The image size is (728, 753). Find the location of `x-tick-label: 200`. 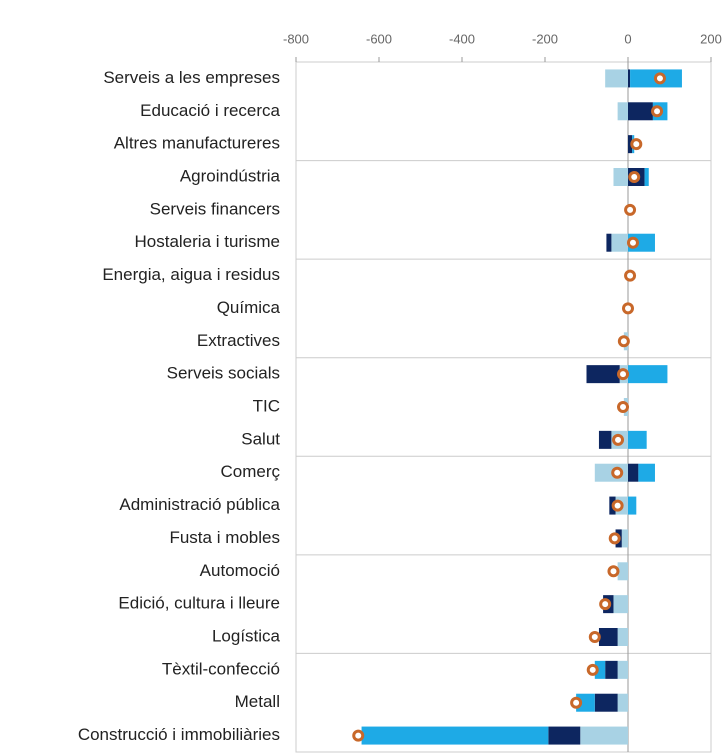

x-tick-label: 200 is located at coordinates (711, 38).